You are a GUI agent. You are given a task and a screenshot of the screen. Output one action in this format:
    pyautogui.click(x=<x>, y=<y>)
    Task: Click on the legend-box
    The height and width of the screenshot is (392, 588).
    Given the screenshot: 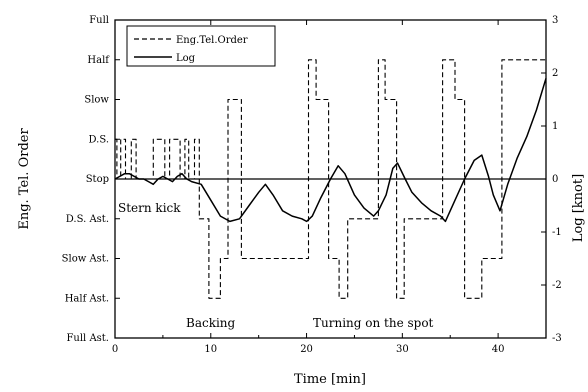 What is the action you would take?
    pyautogui.click(x=201, y=46)
    